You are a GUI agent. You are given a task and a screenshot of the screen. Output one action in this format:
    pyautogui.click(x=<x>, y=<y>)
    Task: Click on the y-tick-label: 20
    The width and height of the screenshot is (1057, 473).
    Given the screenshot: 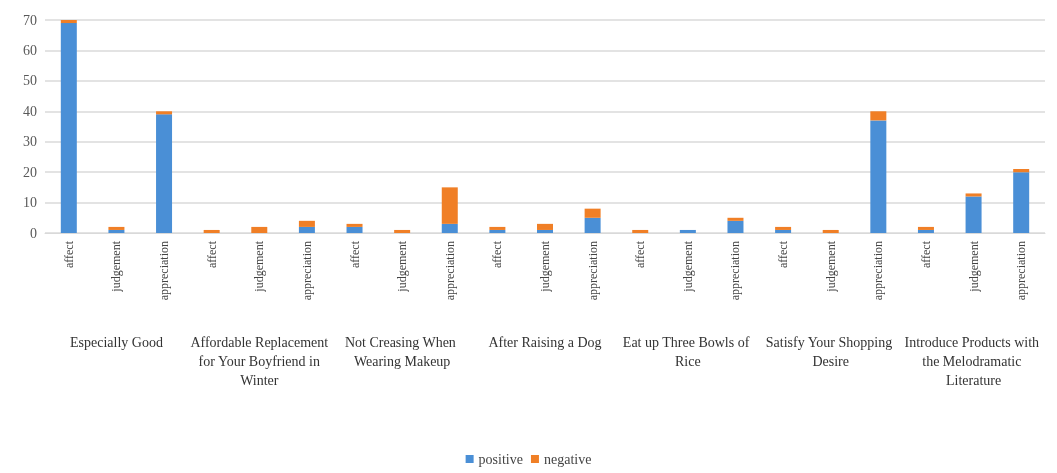 What is the action you would take?
    pyautogui.click(x=30, y=172)
    